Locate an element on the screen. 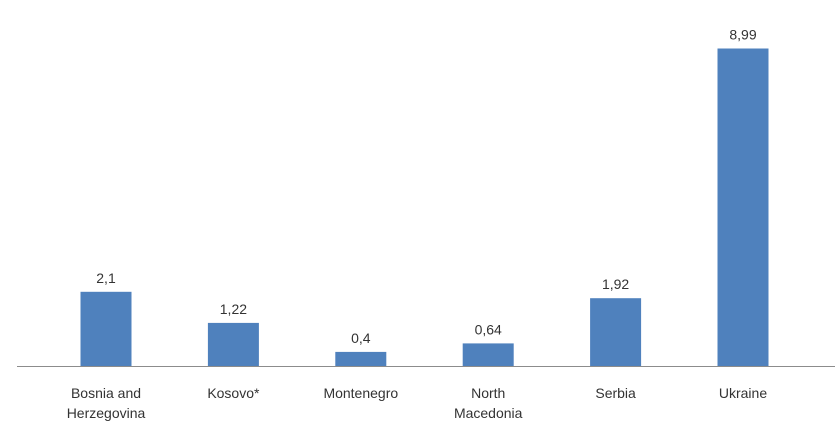 This screenshot has width=840, height=430. x-tick-label-0: Bosnia and Herzegovina is located at coordinates (106, 403).